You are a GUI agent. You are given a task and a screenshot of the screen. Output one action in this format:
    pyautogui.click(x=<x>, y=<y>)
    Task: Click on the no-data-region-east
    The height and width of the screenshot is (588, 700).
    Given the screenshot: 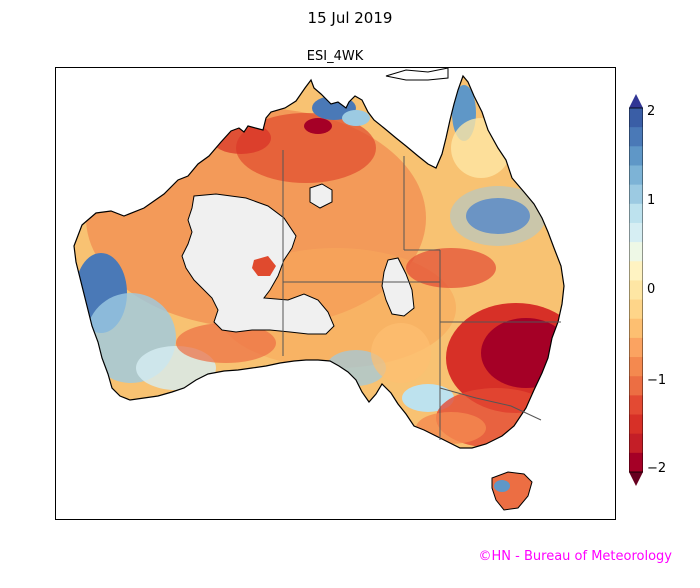 What is the action you would take?
    pyautogui.click(x=398, y=287)
    